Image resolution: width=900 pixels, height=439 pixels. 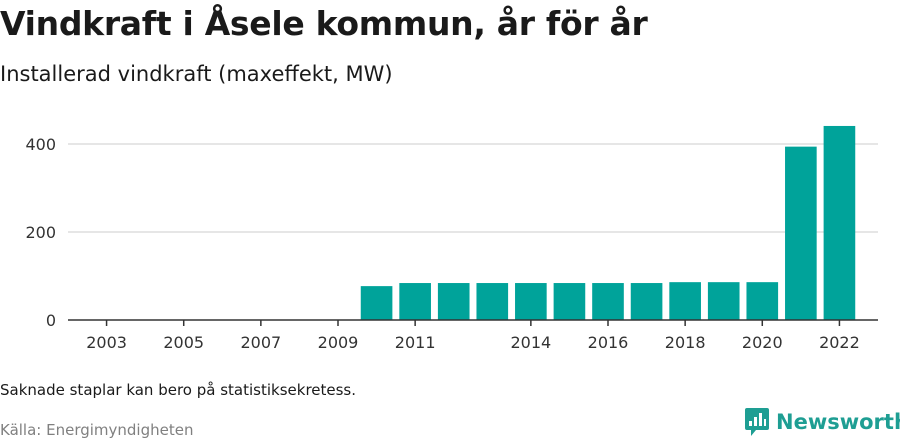 I want to click on bar-2020, so click(x=762, y=301).